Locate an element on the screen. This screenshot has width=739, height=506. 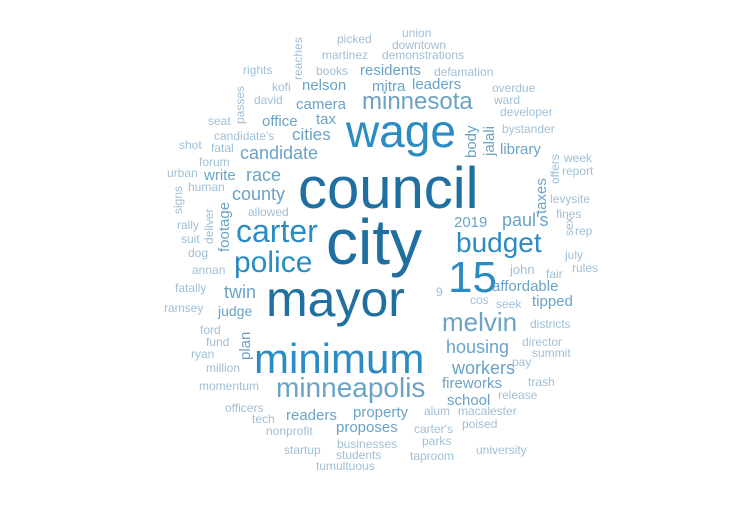
word-readers: readers is located at coordinates (311, 415).